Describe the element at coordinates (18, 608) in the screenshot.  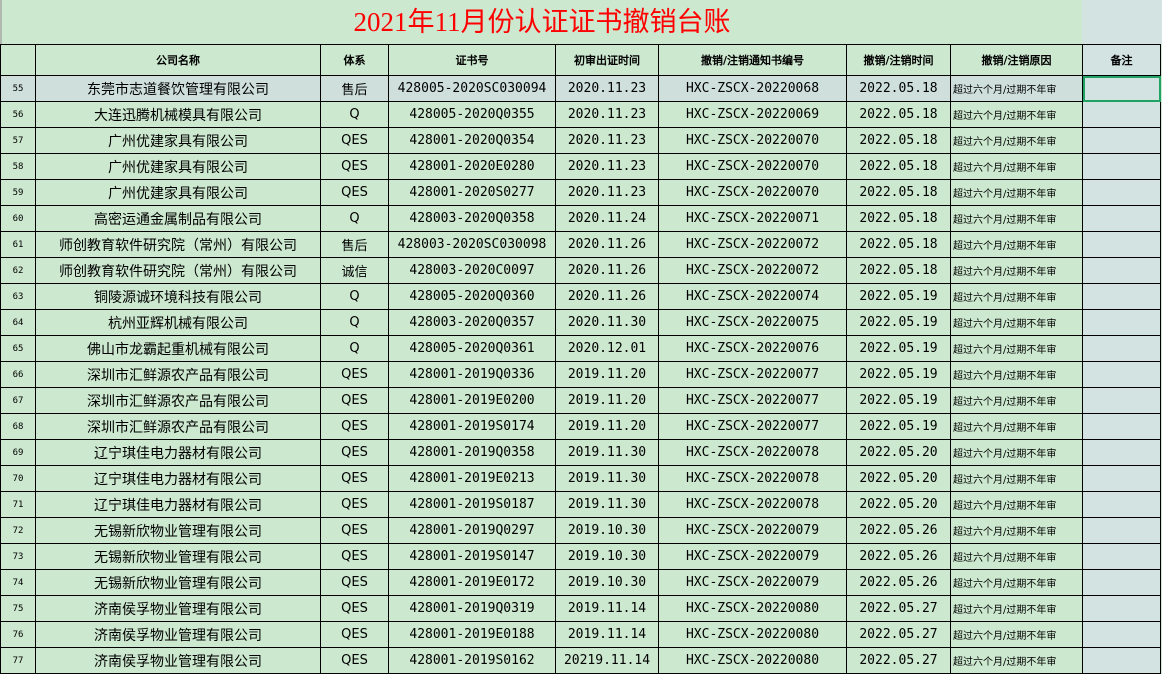
I see `row-number-cell: 75` at that location.